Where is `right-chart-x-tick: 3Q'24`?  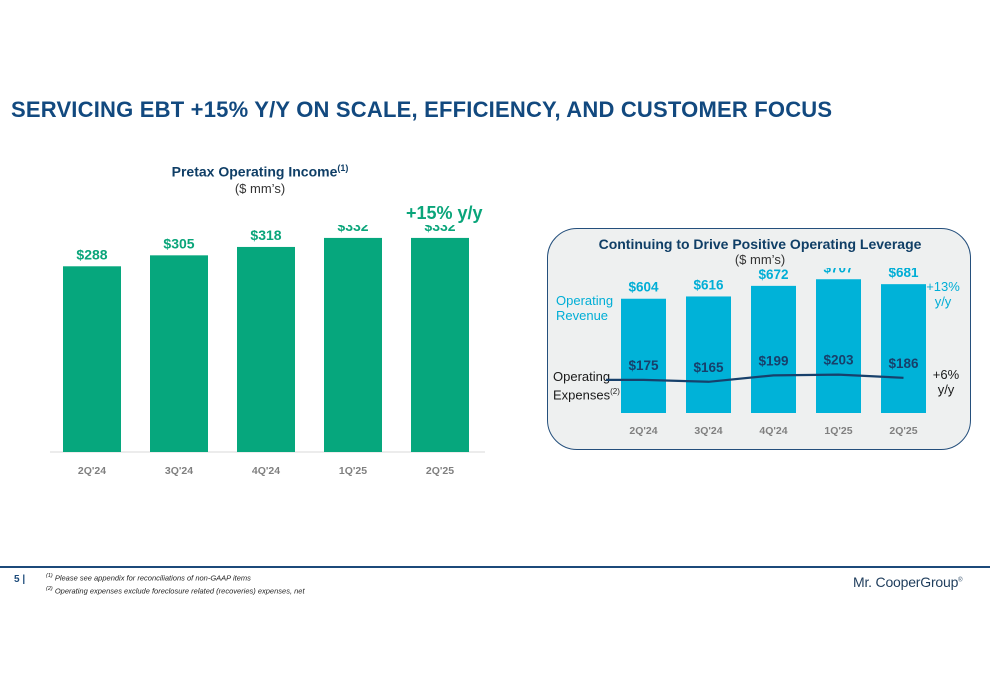
right-chart-x-tick: 3Q'24 is located at coordinates (708, 431).